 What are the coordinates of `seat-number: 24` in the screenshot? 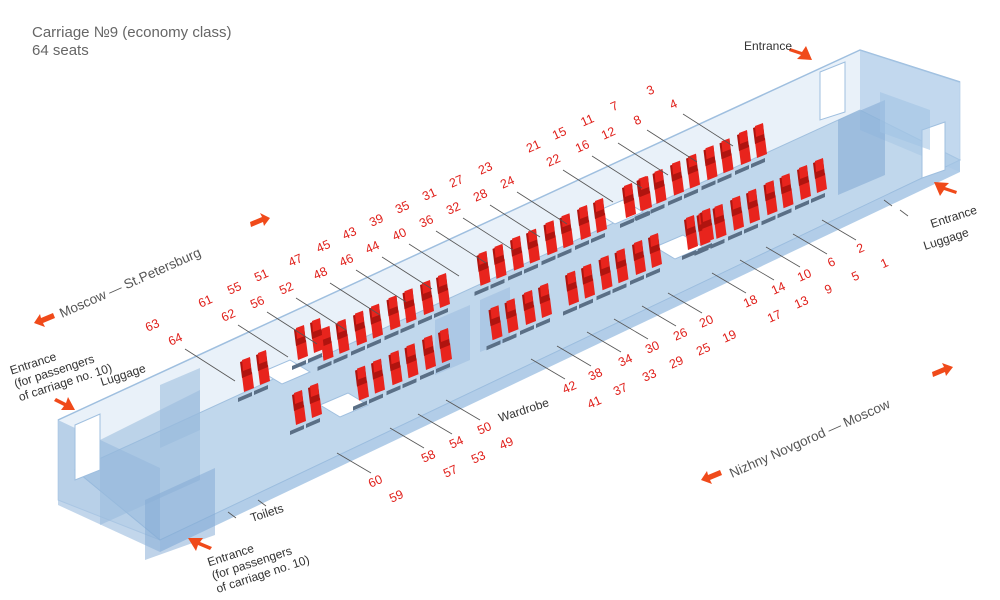 It's located at (507, 182).